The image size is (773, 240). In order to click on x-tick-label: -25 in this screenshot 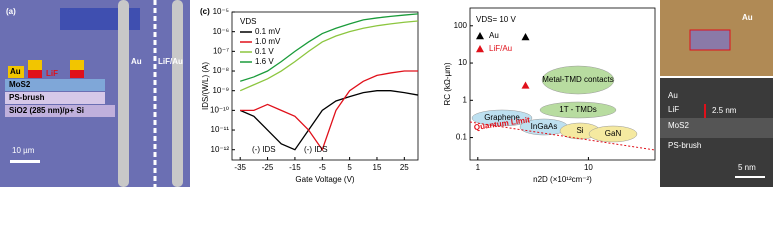, I will do `click(268, 167)`.